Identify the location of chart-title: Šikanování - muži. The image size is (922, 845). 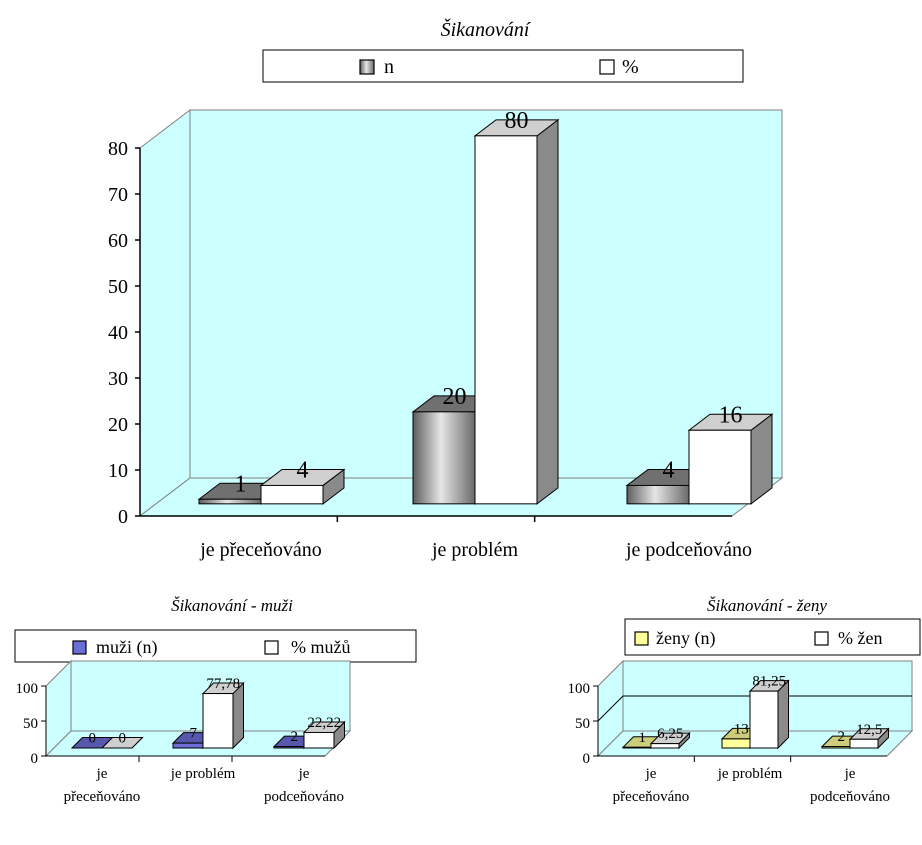
(232, 605).